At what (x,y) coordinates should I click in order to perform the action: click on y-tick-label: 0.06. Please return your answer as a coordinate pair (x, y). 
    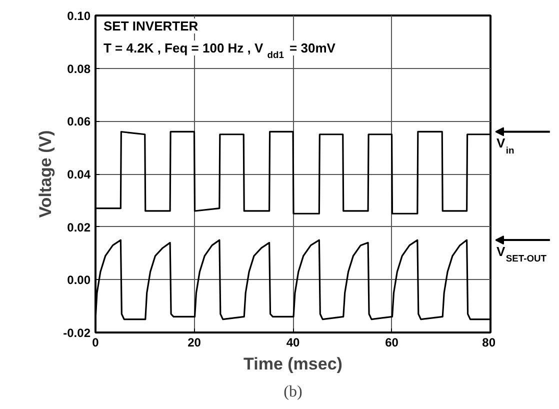
    Looking at the image, I should click on (79, 121).